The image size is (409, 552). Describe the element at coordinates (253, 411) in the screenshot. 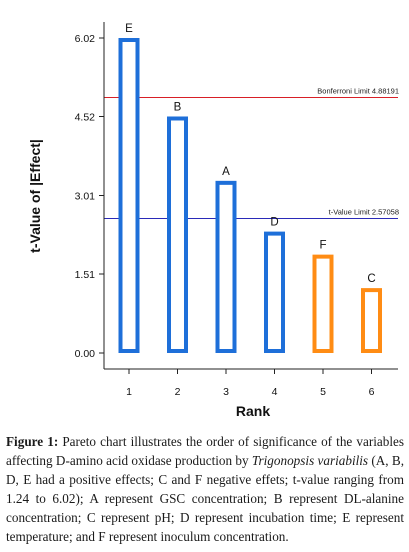

I see `x-axis-title: Rank` at that location.